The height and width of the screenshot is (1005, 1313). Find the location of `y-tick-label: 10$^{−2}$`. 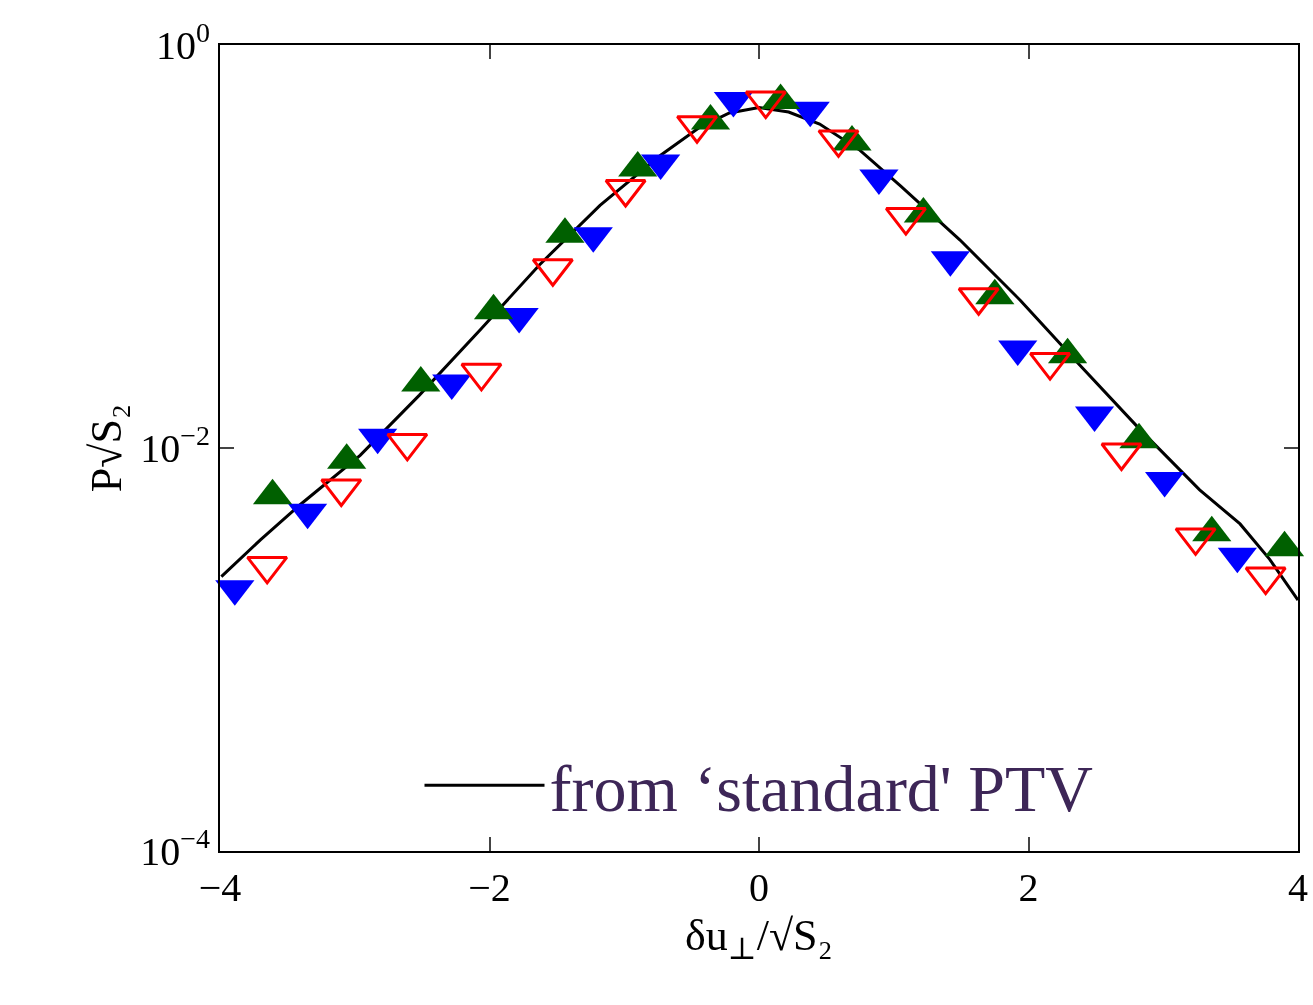

y-tick-label: 10$^{−2}$ is located at coordinates (175, 445).